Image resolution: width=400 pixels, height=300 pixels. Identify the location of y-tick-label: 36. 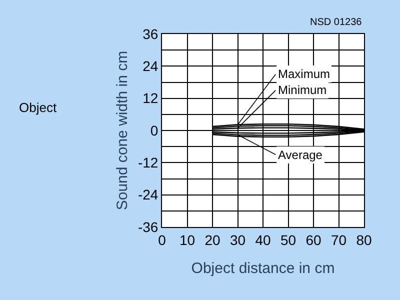
(150, 34).